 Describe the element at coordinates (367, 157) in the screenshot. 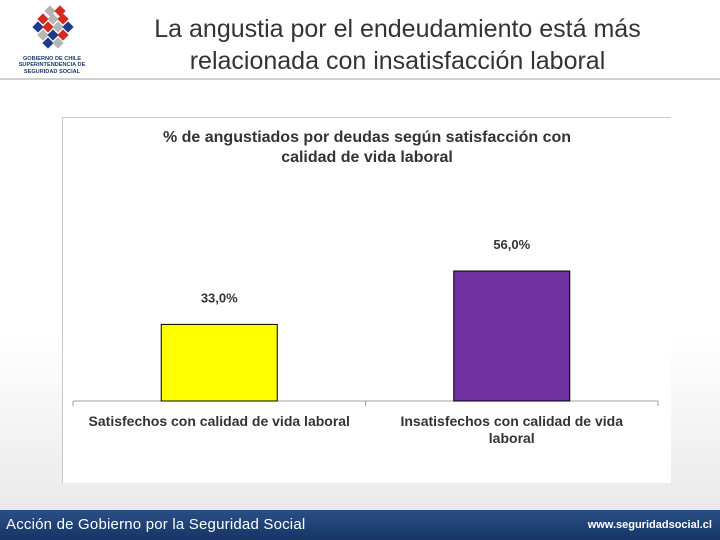

I see `chart-title-line-2: calidad de vida laboral` at that location.